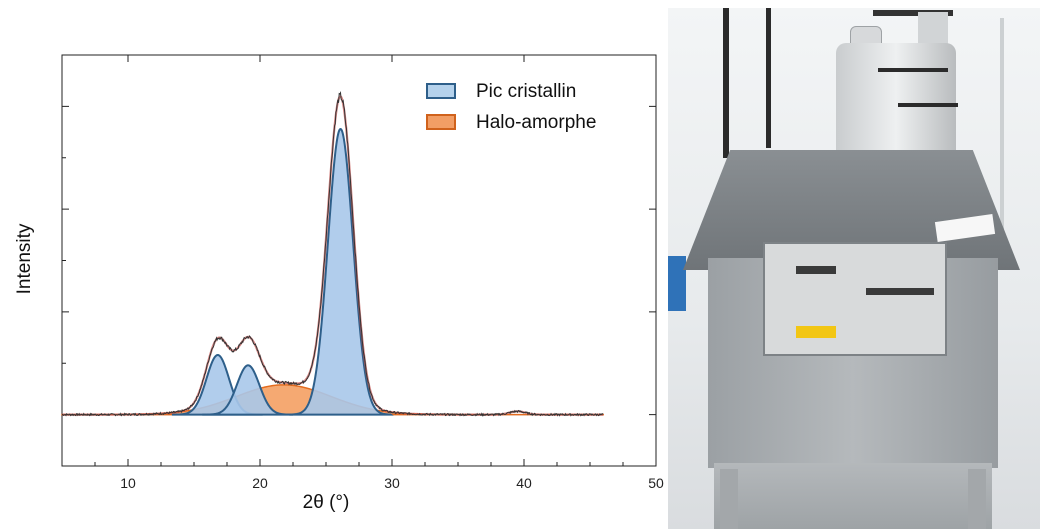 The height and width of the screenshot is (529, 1041). I want to click on legend-label: Pic cristallin, so click(526, 91).